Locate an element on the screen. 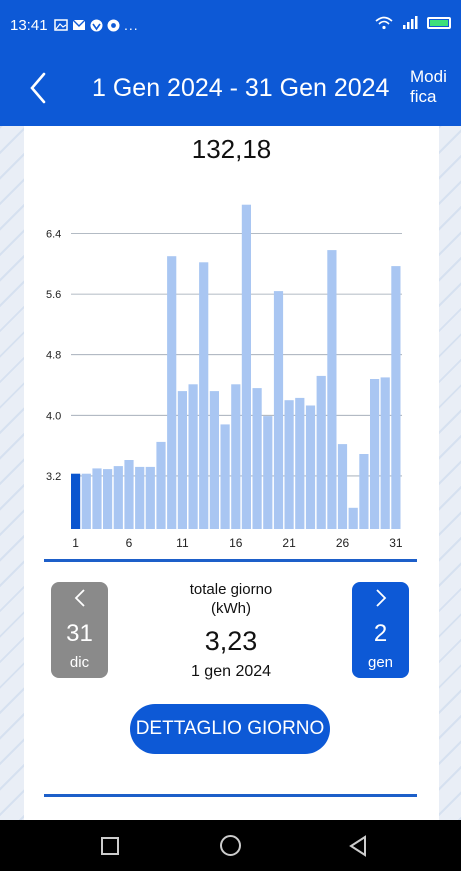 The height and width of the screenshot is (871, 461). home-button is located at coordinates (230, 845).